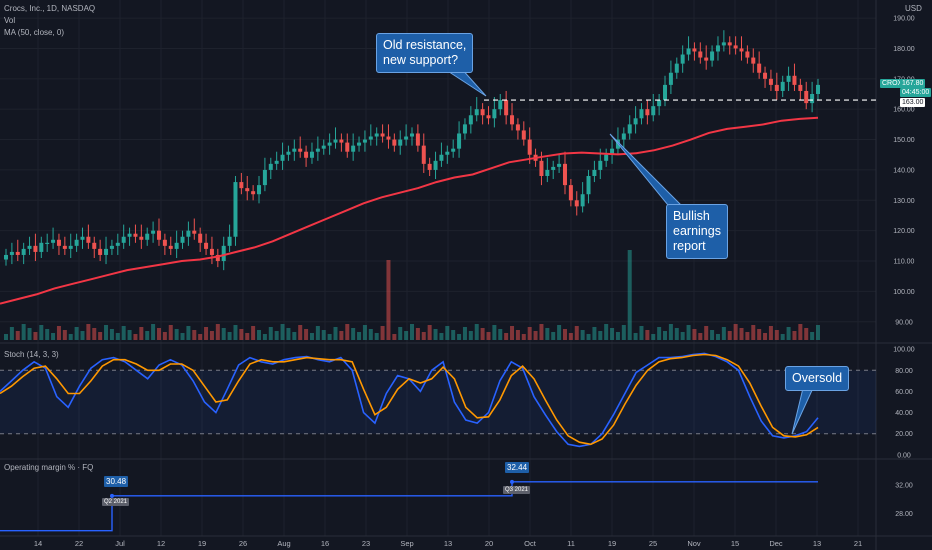 The image size is (932, 550). I want to click on x-tick-label: 20, so click(489, 543).